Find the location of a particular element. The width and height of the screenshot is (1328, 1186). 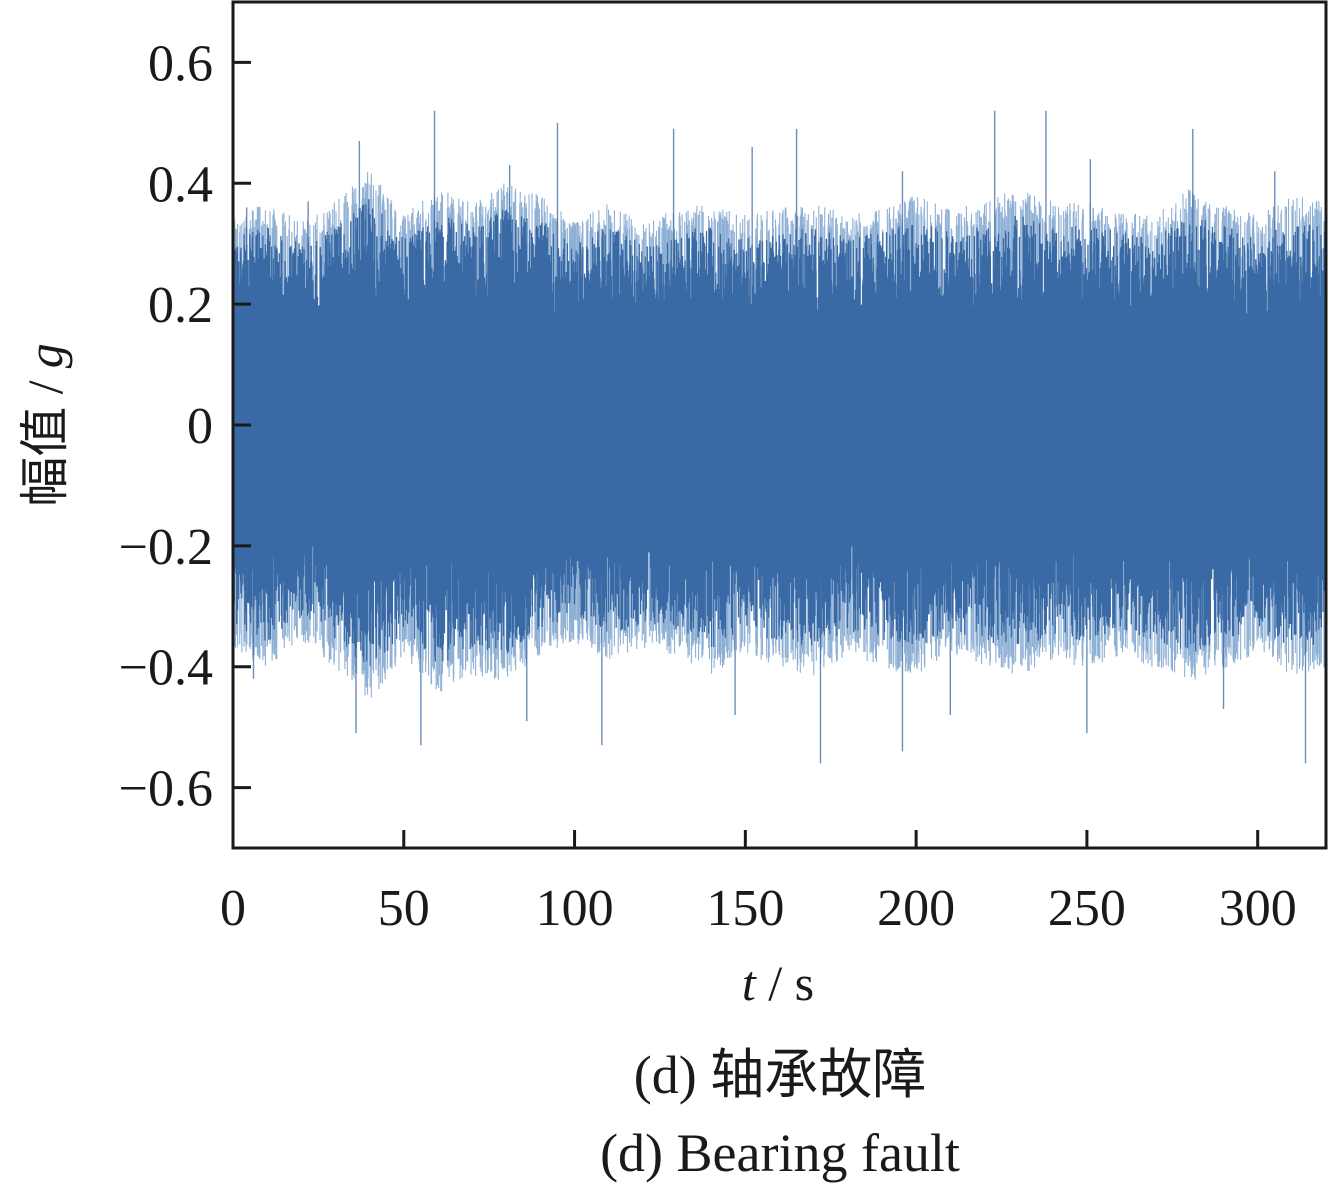

caption-chinese: (d) 轴承故障 is located at coordinates (780, 1075).